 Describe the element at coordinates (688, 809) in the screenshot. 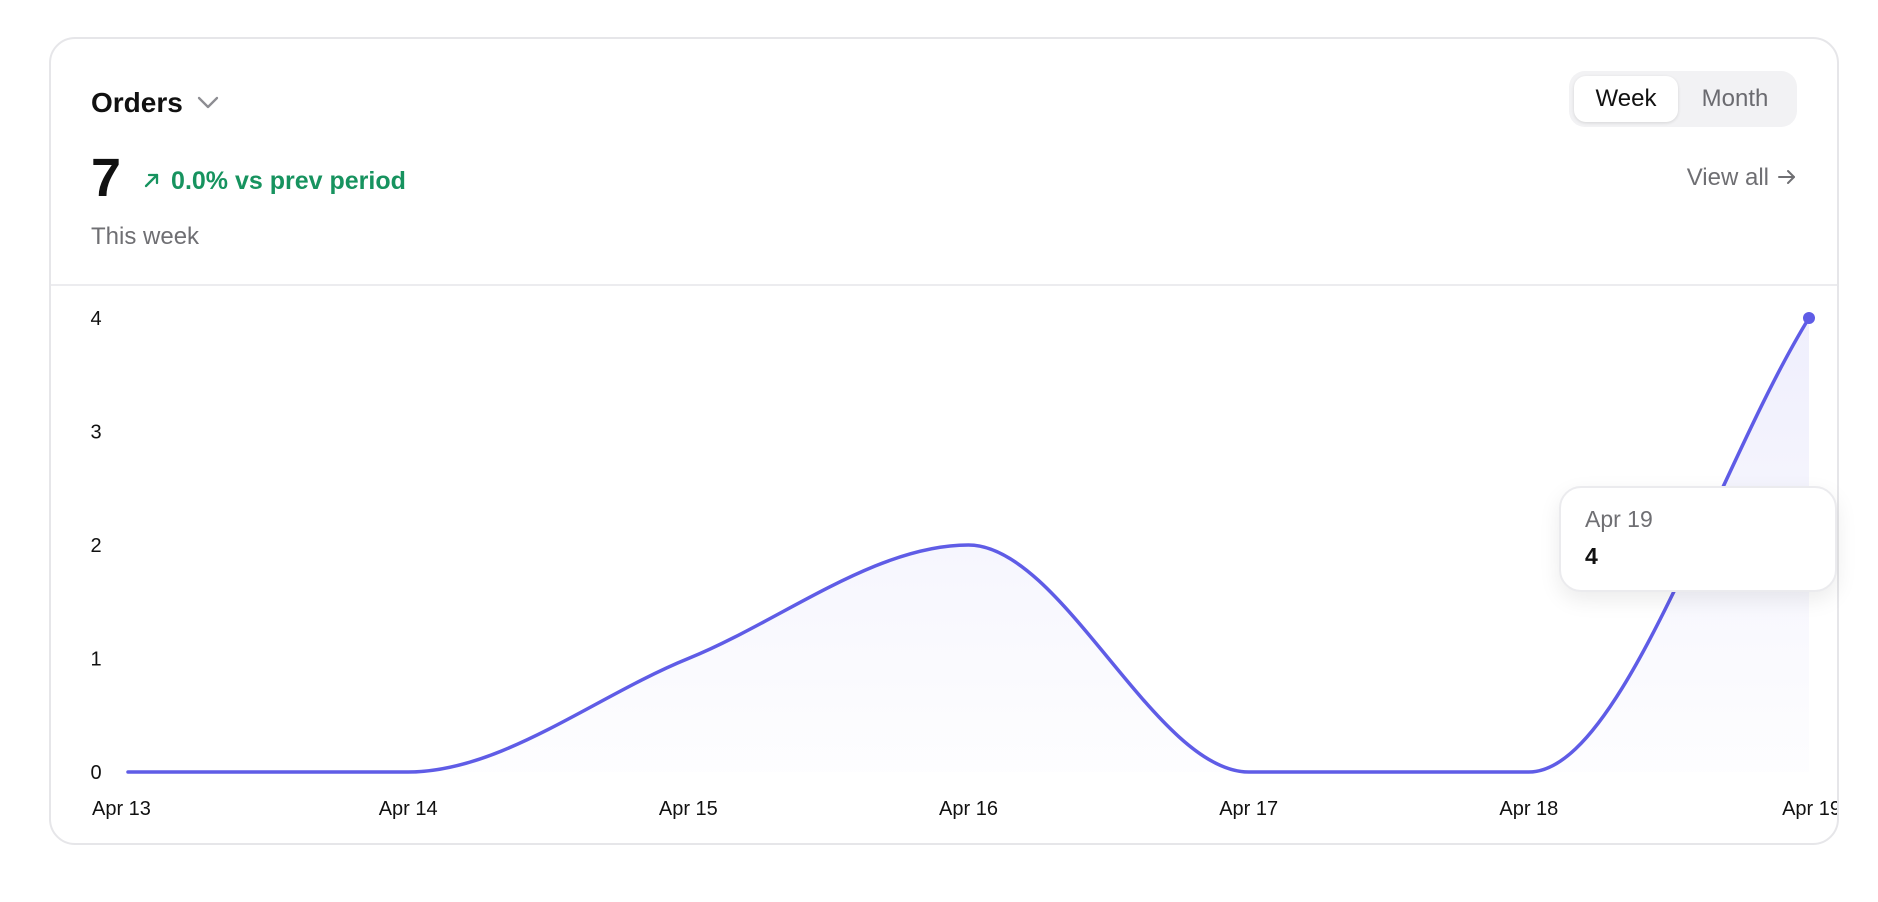

I see `x-tick-label: Apr 15` at that location.